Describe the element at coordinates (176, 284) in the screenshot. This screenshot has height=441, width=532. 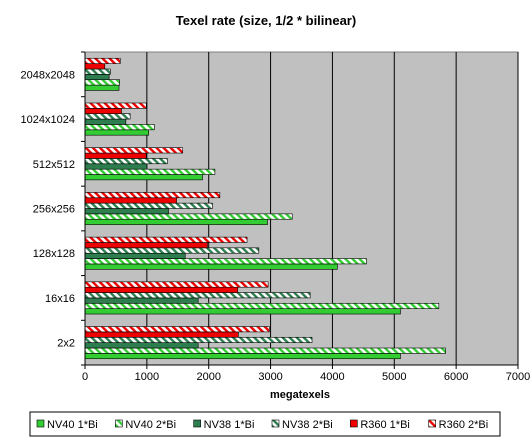
I see `bar-16x16-r360-2-bi` at that location.